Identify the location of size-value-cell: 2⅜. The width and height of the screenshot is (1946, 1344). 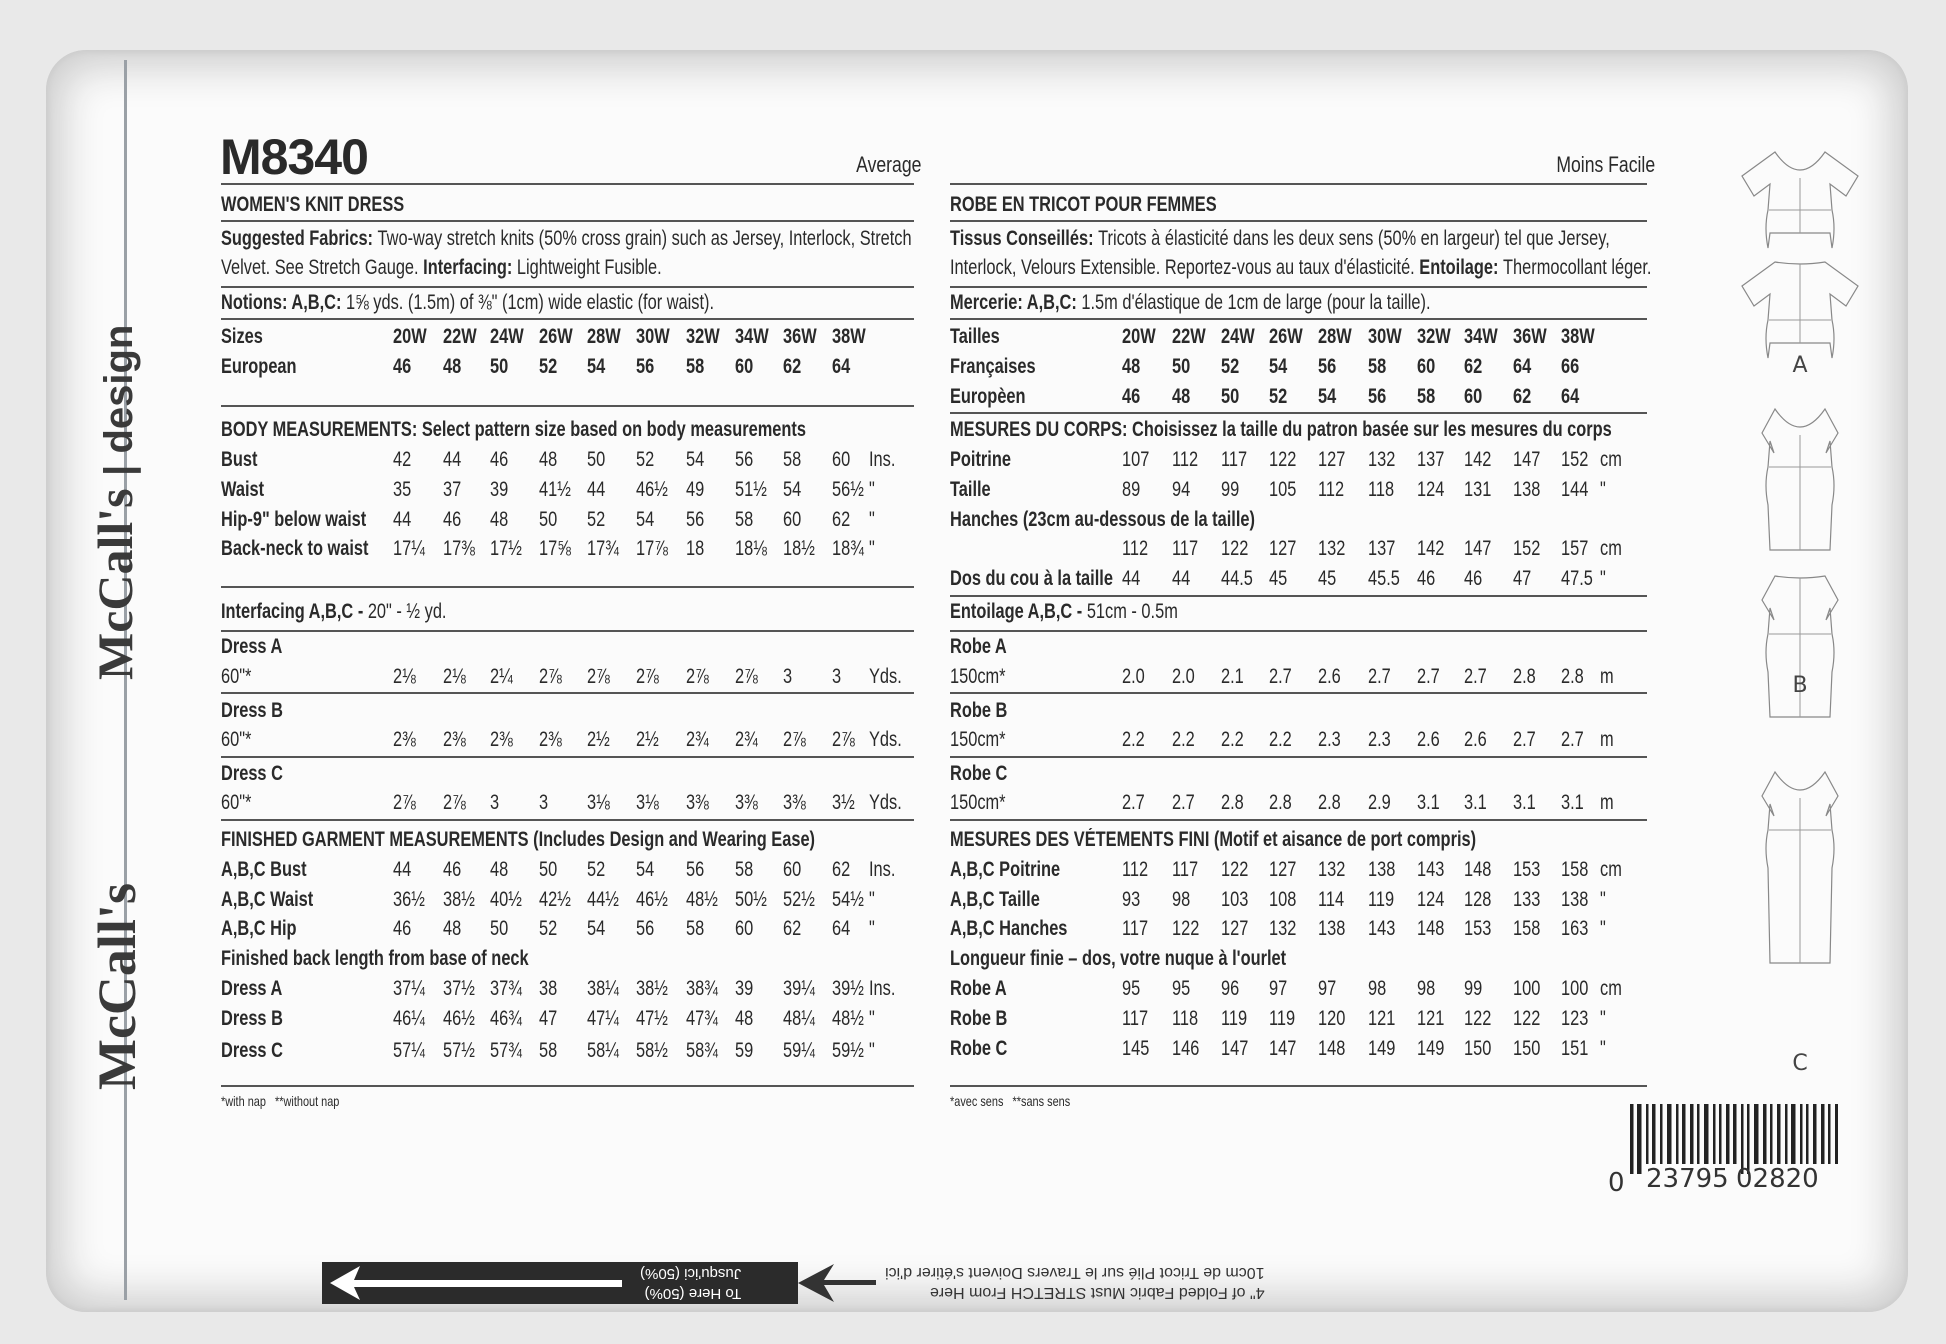
(550, 739).